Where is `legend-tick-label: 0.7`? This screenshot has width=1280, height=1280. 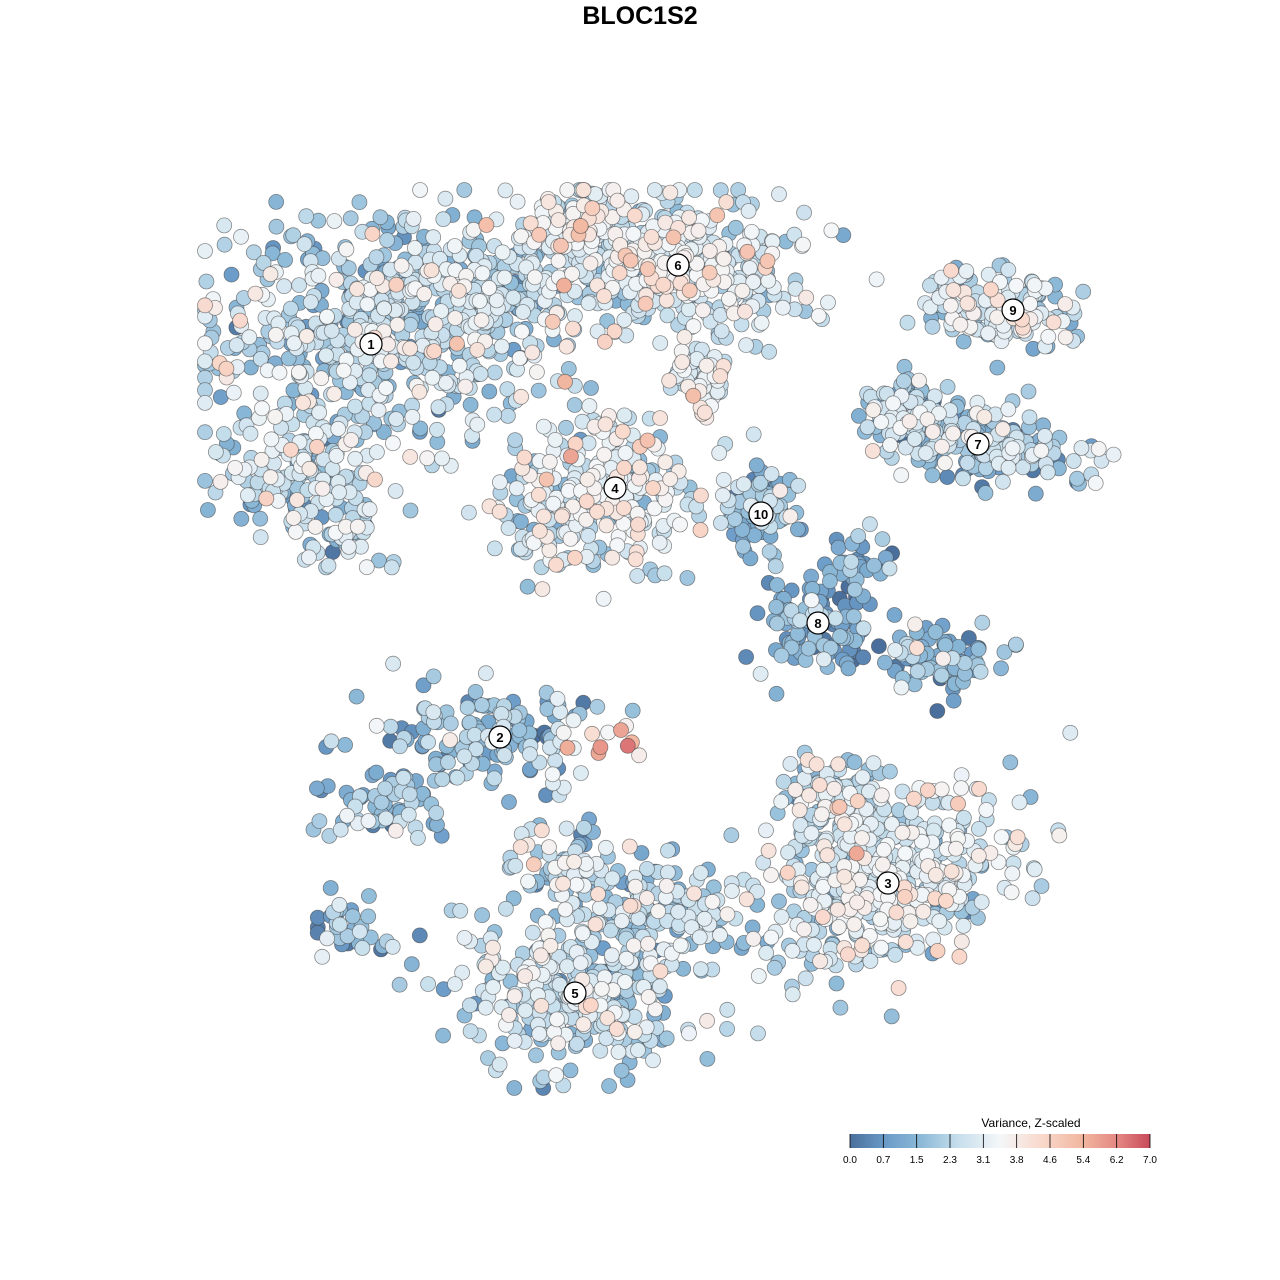 legend-tick-label: 0.7 is located at coordinates (883, 1160).